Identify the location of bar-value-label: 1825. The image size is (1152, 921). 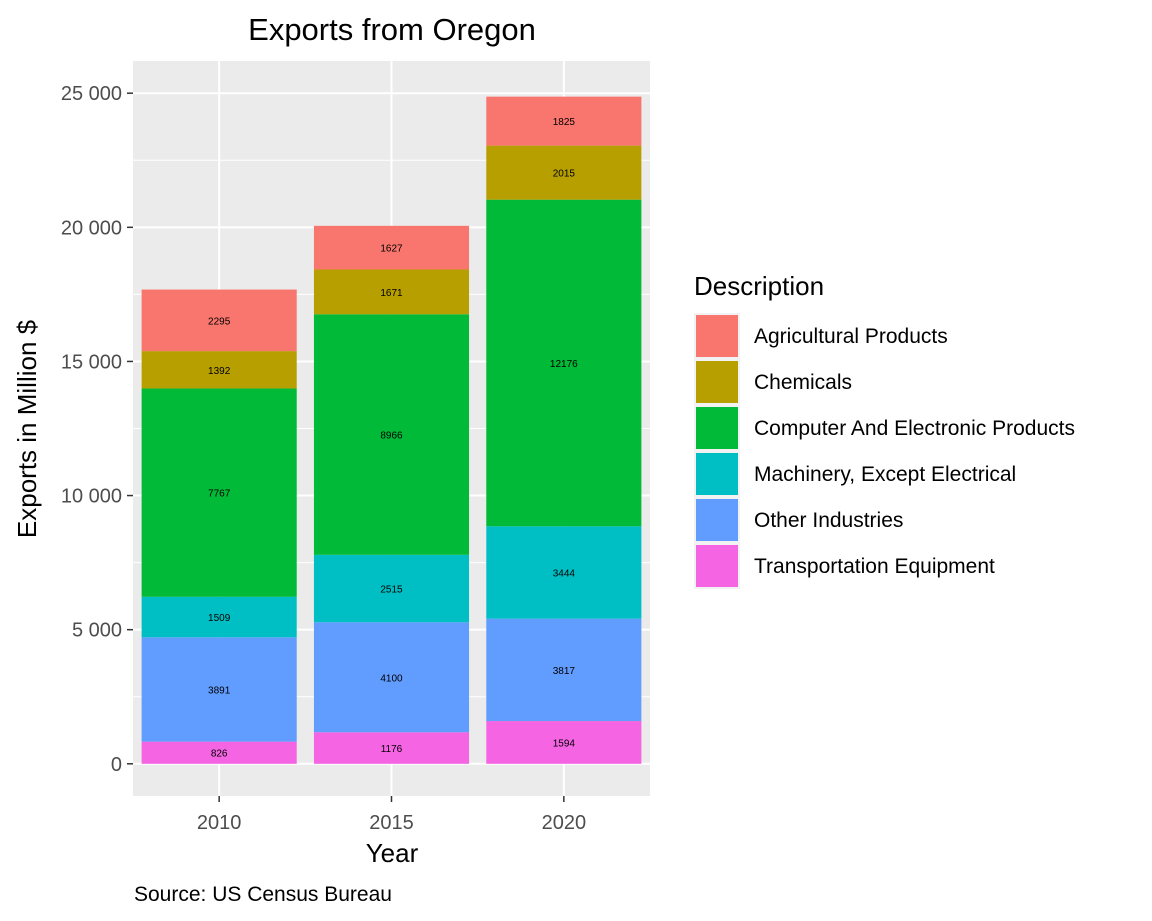
(564, 122).